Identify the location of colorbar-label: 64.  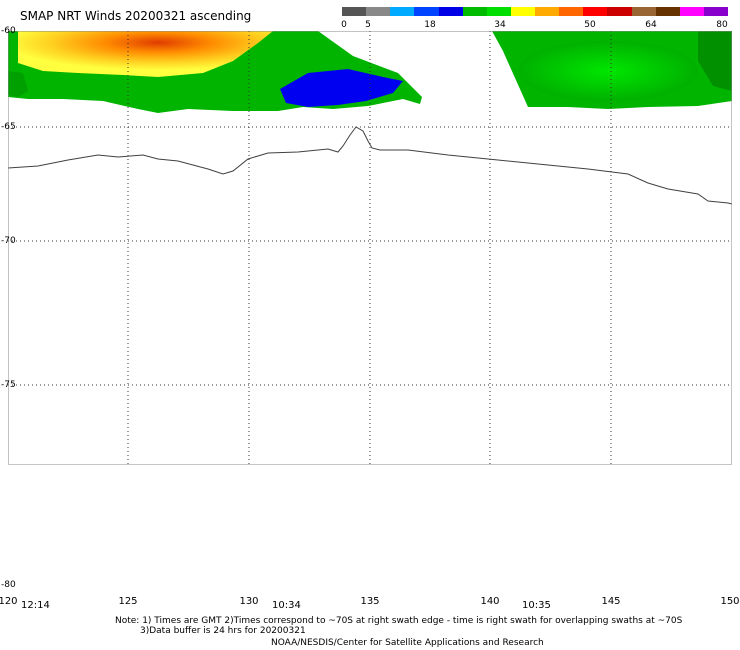
(651, 25).